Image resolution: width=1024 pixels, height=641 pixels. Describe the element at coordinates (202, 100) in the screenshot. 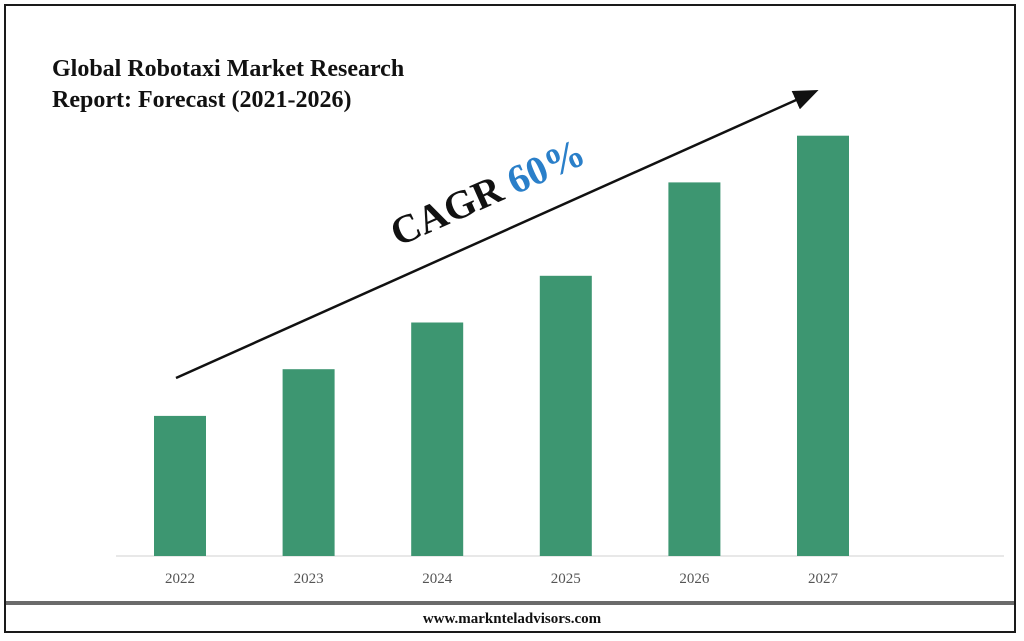

I see `chart-title-line2: Report: Forecast (2021-2026)` at that location.